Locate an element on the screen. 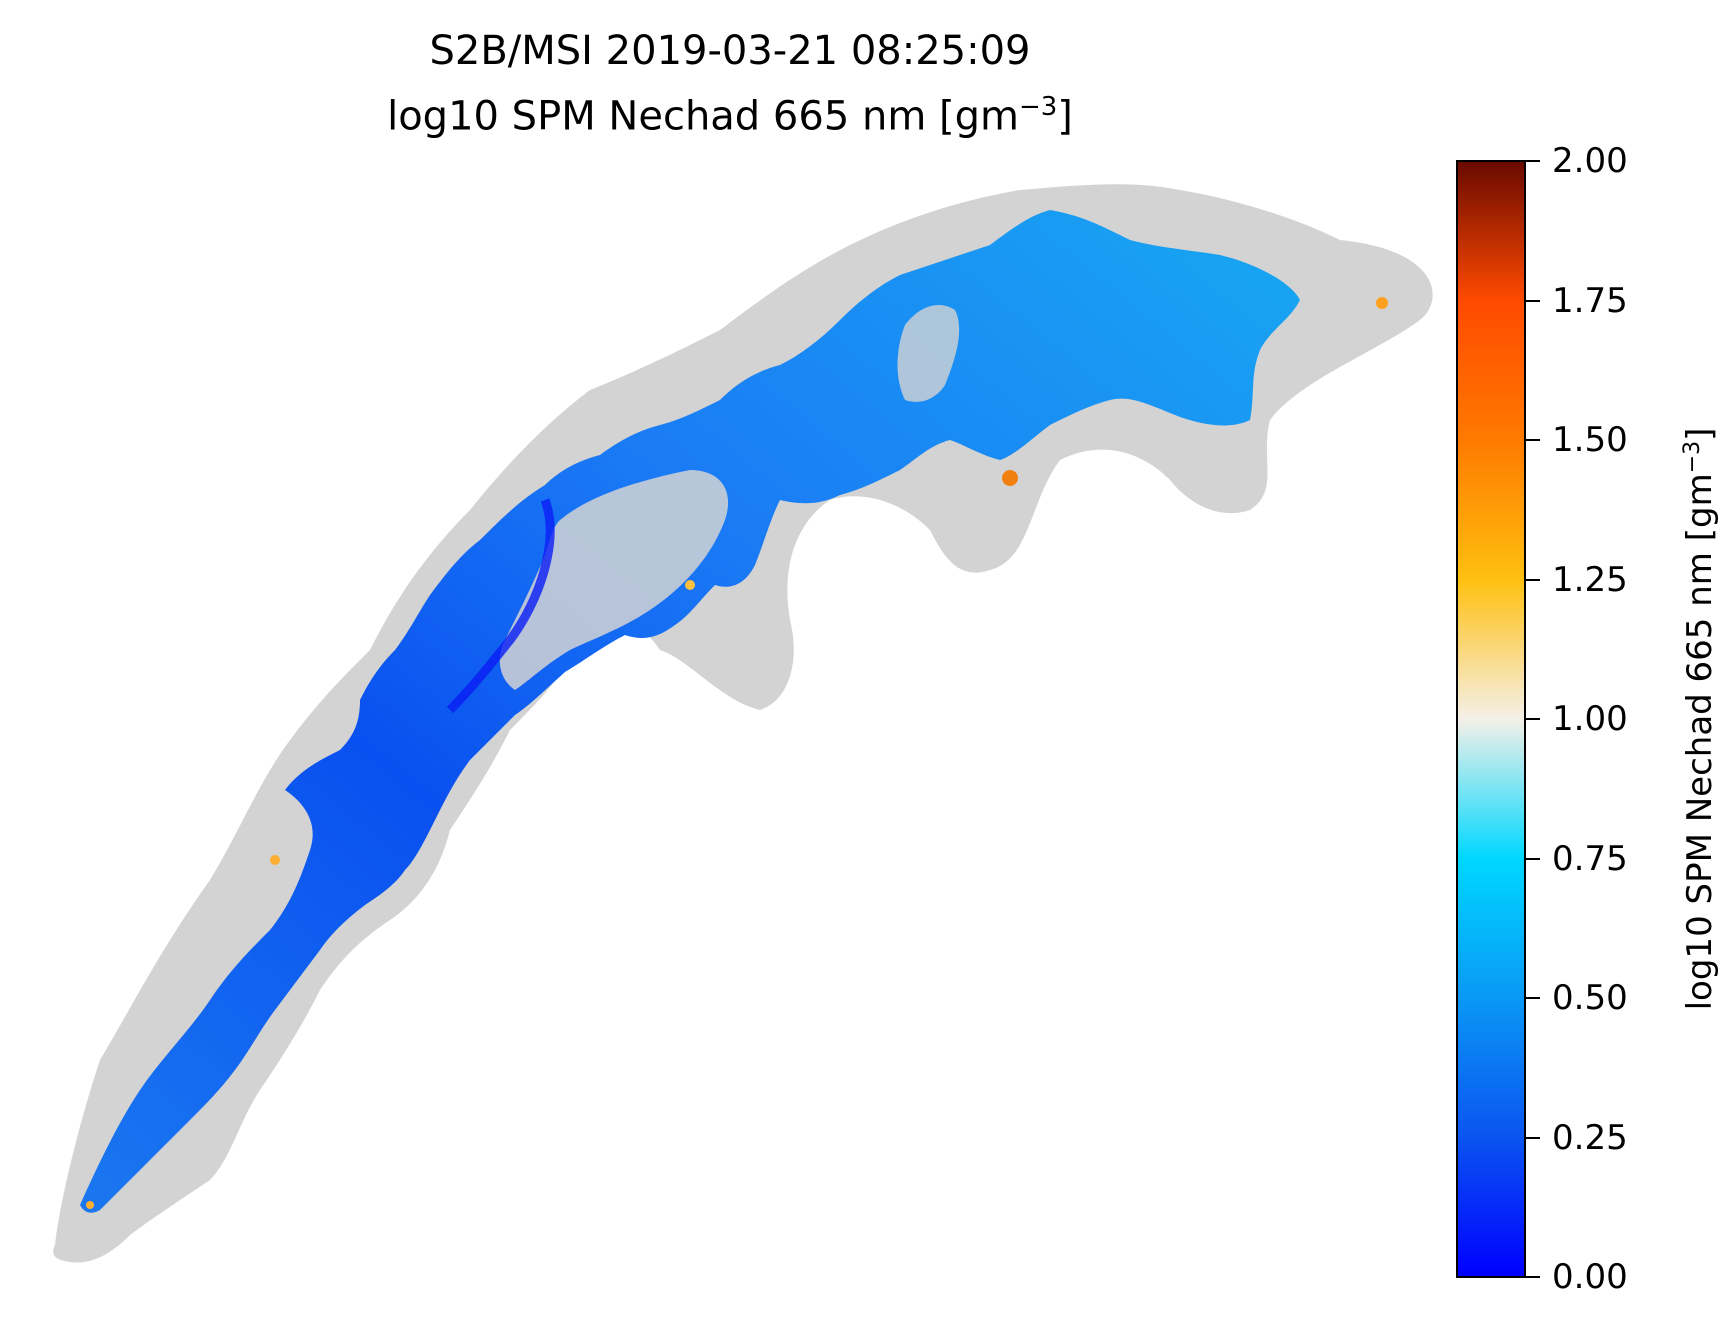 Image resolution: width=1736 pixels, height=1322 pixels. colorbar-label-bracket: ] is located at coordinates (1700, 434).